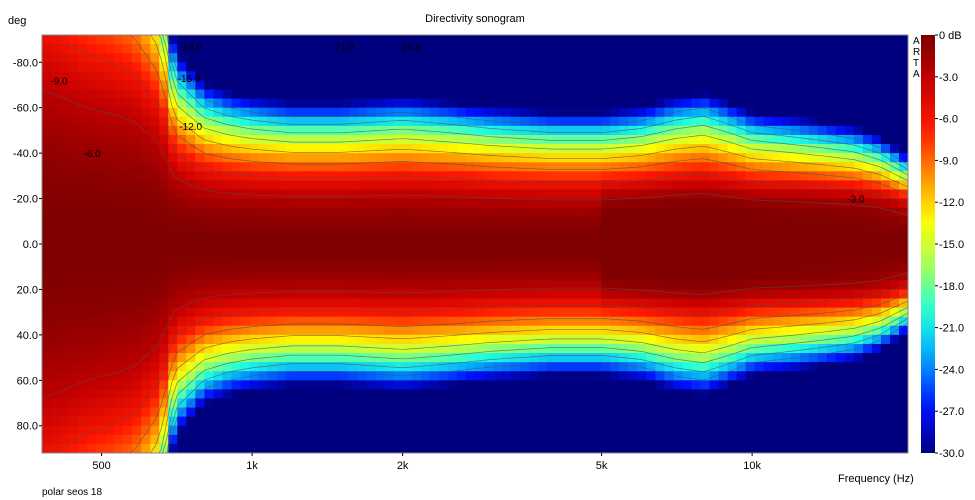 The height and width of the screenshot is (500, 975). What do you see at coordinates (752, 466) in the screenshot?
I see `x-tick-label: 10k` at bounding box center [752, 466].